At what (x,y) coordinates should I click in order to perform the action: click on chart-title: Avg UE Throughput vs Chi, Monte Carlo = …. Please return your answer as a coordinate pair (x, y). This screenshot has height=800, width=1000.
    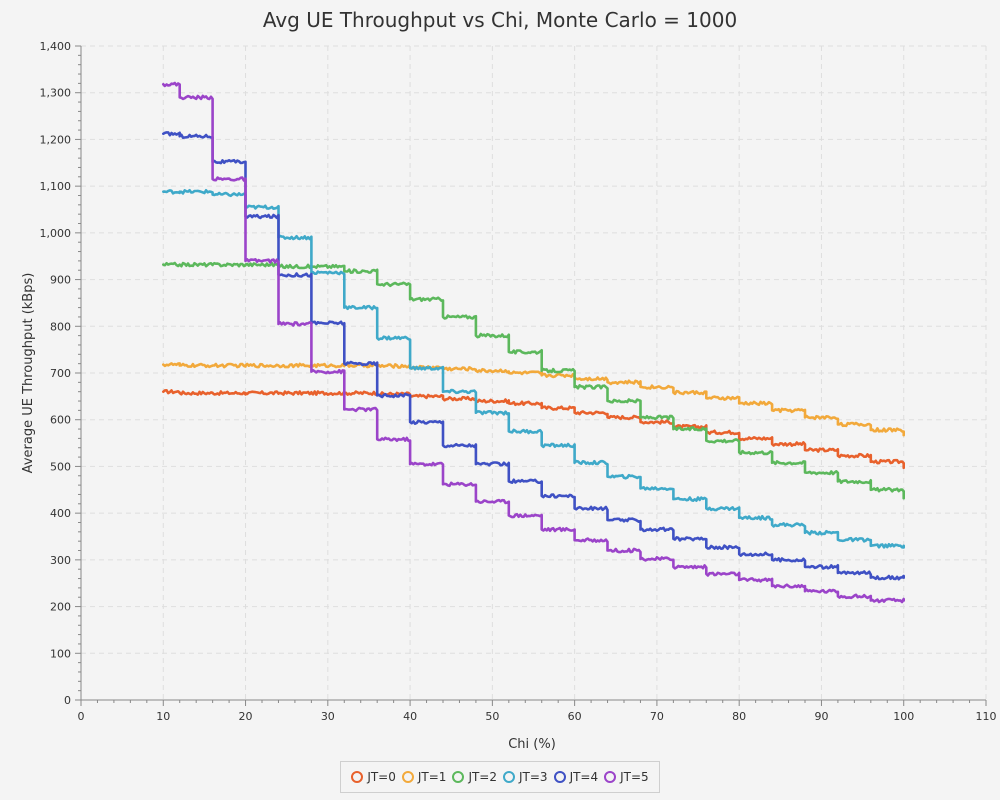
    Looking at the image, I should click on (500, 20).